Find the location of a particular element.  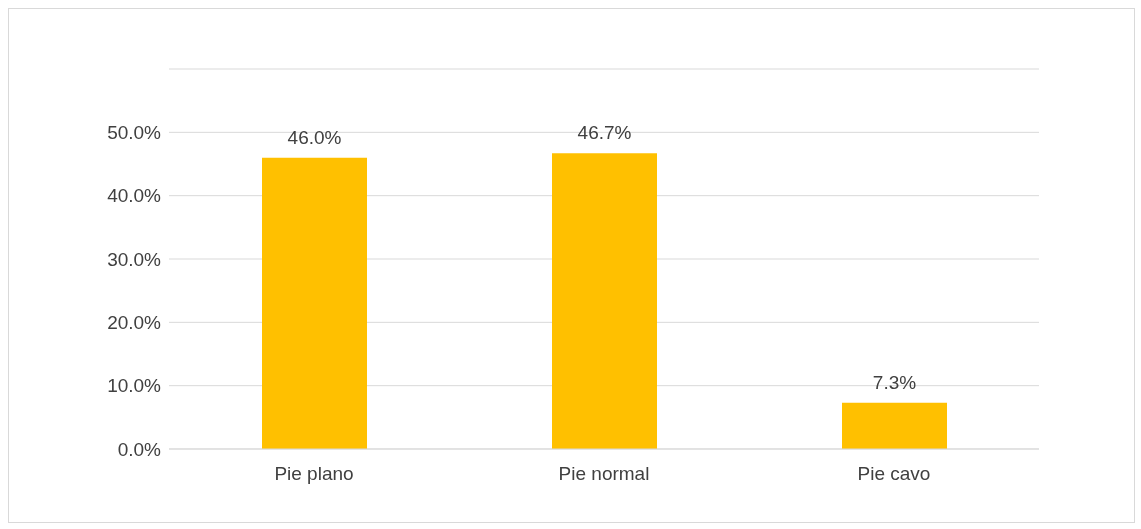

y-tick-label: 10.0% is located at coordinates (134, 386).